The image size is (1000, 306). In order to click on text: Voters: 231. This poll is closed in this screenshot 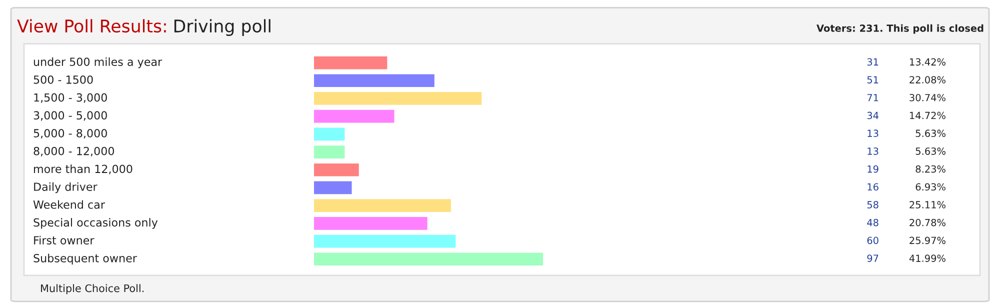, I will do `click(900, 29)`.